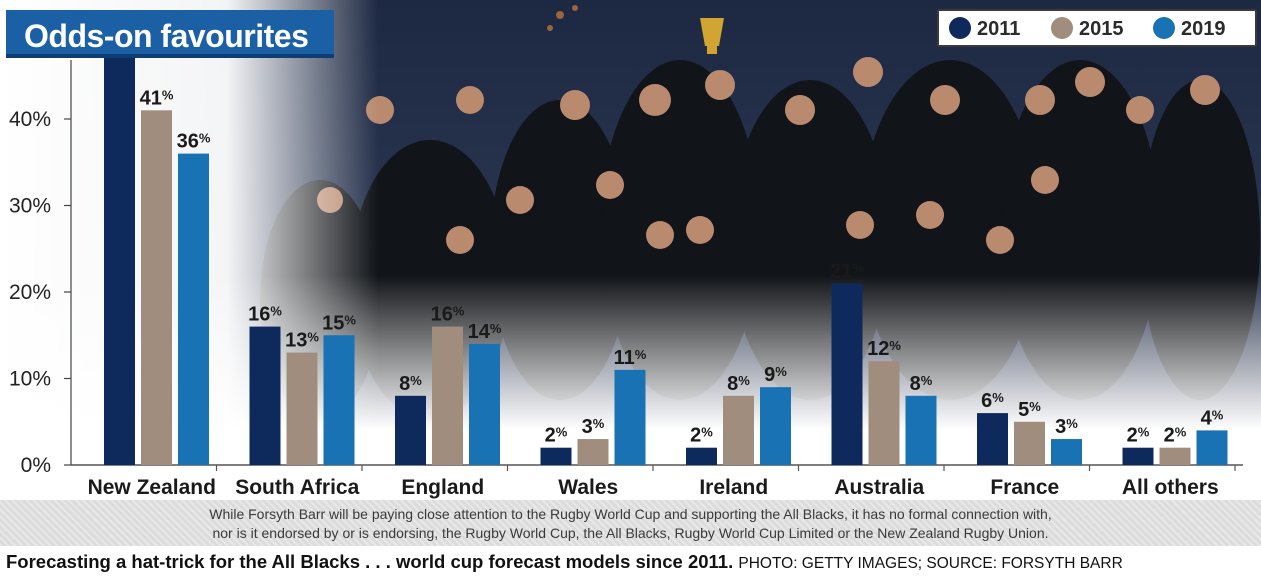  What do you see at coordinates (1164, 28) in the screenshot?
I see `legend-swatch-2019` at bounding box center [1164, 28].